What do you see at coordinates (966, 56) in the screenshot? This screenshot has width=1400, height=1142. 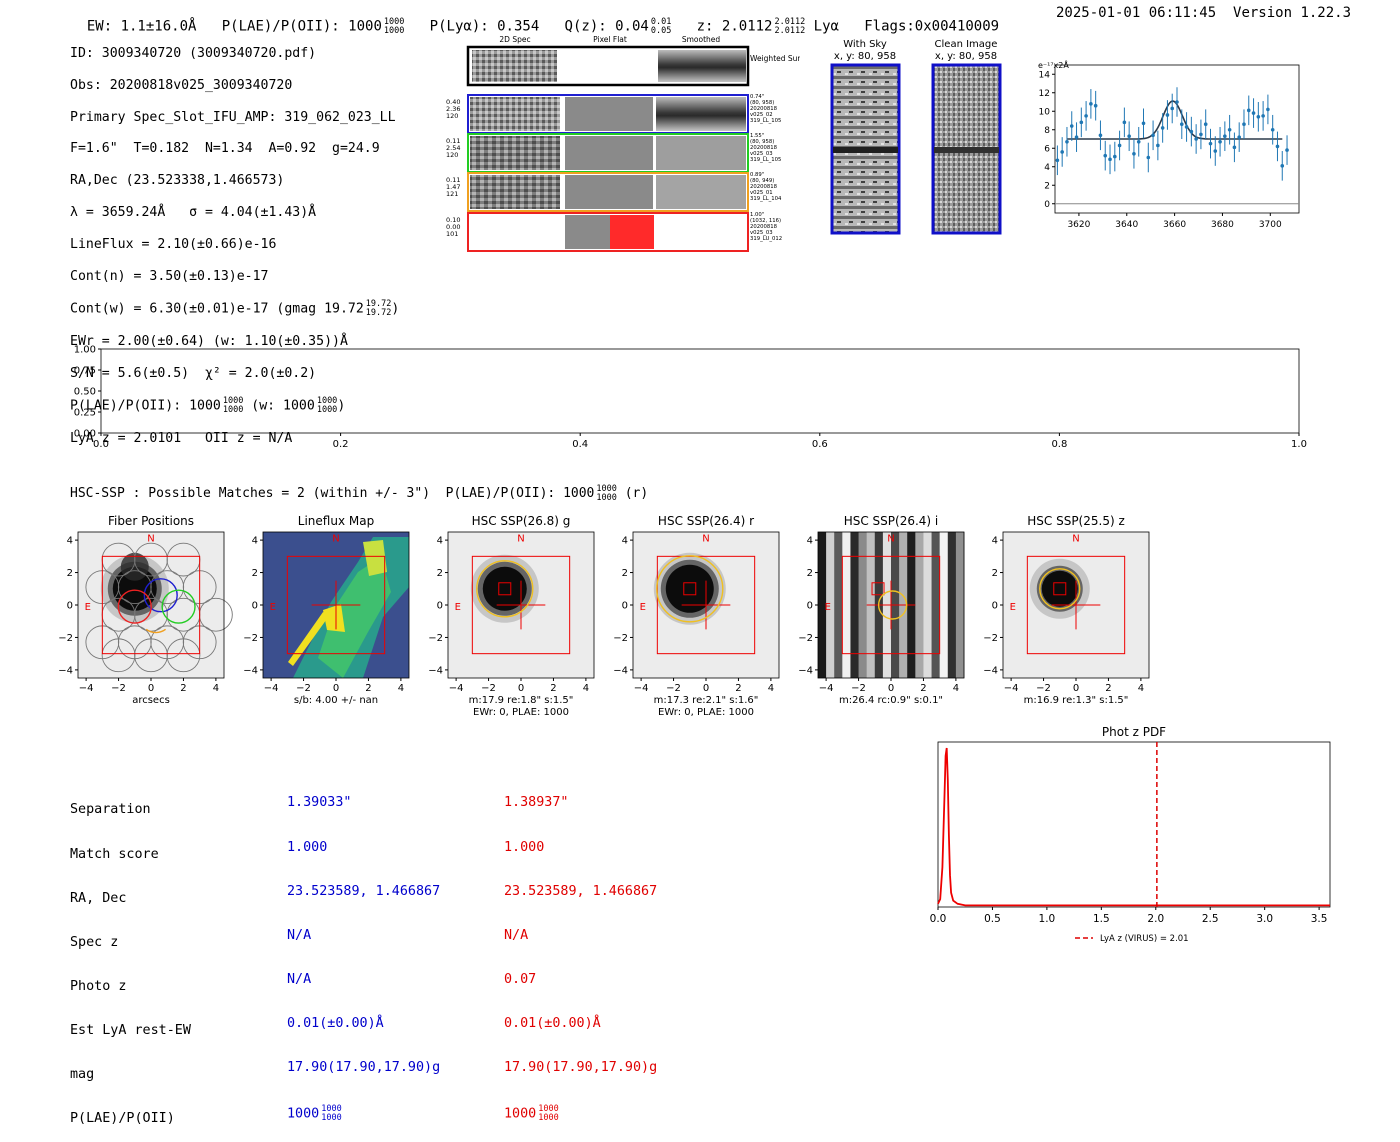 I see `clean-xy: x, y: 80, 958` at bounding box center [966, 56].